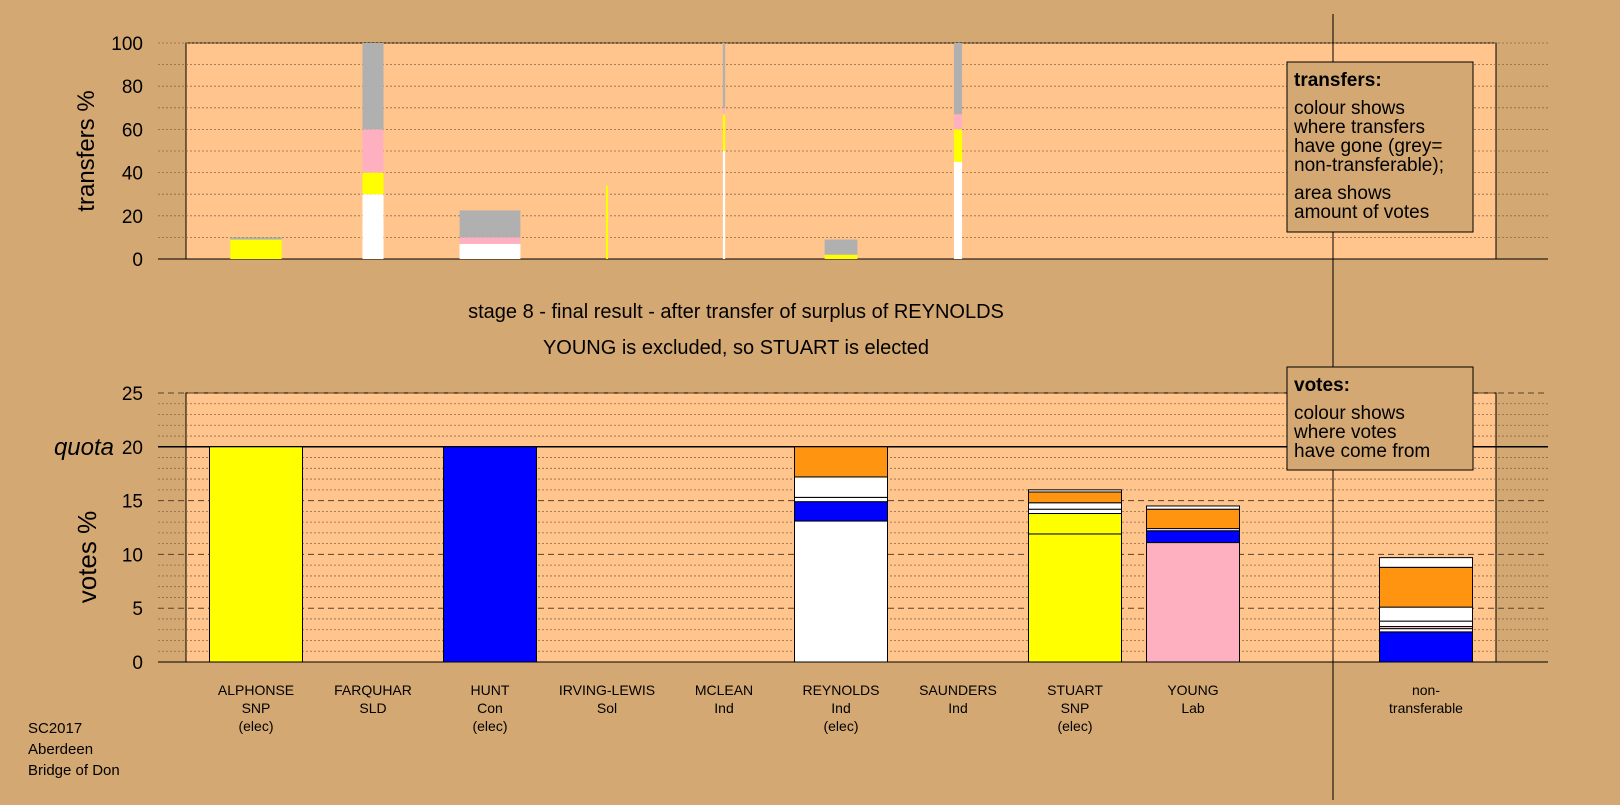 This screenshot has height=805, width=1620. Describe the element at coordinates (490, 708) in the screenshot. I see `candidate-label: Con` at that location.